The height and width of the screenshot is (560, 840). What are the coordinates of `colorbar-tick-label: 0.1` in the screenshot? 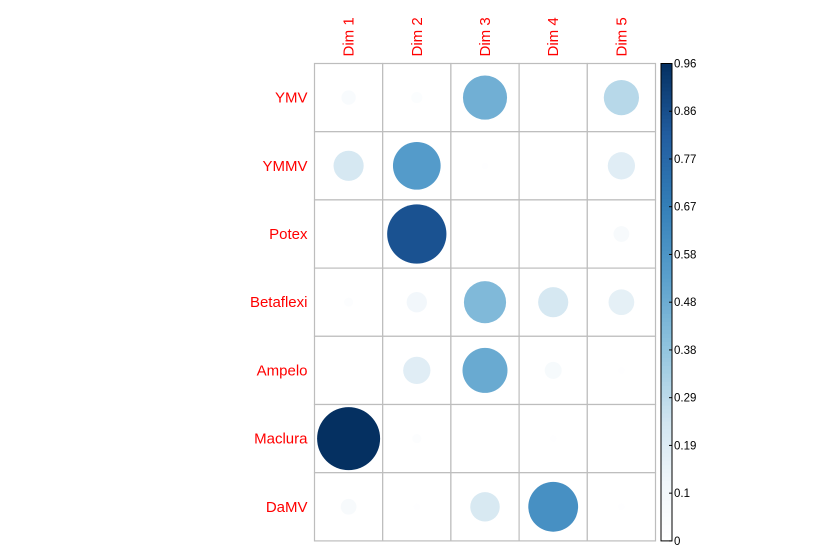 It's located at (682, 494).